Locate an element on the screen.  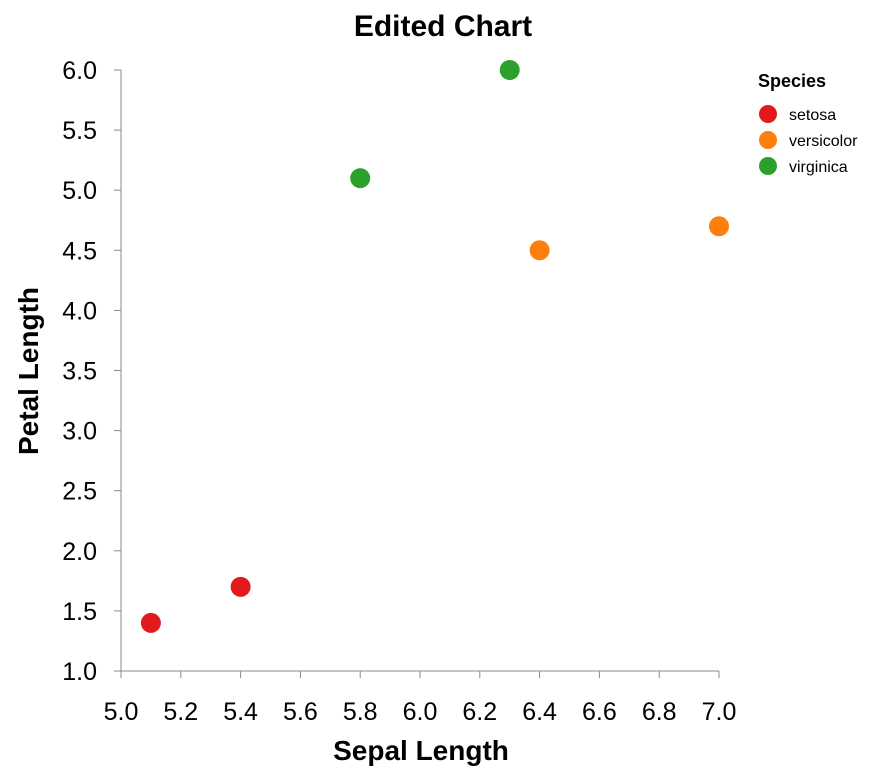
x-tick-label: 5.4 is located at coordinates (240, 712).